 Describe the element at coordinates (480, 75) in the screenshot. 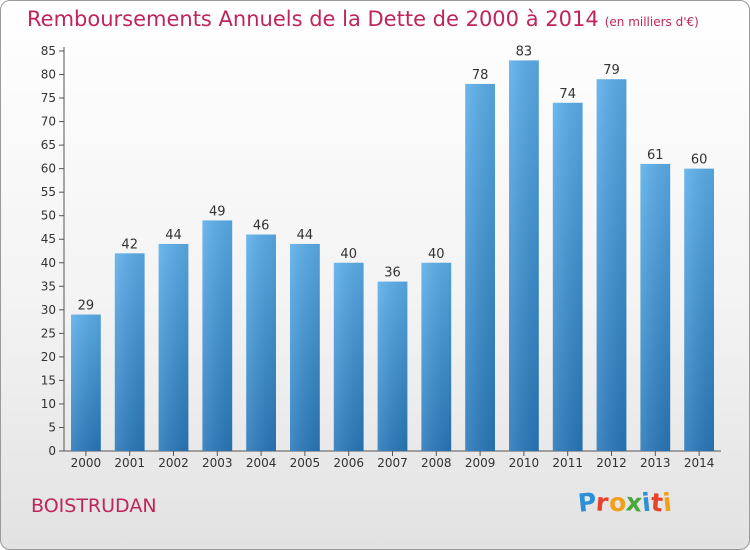

I see `data-label: 78` at that location.